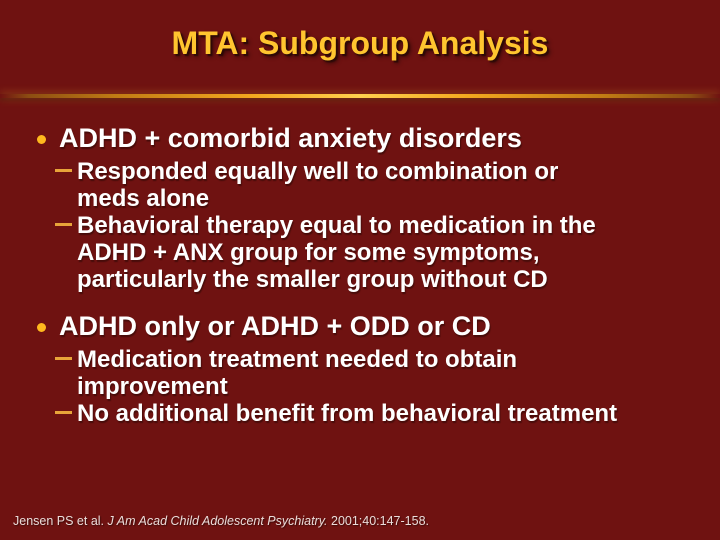  I want to click on sub-bullet-line: ADHD + ANX group for some symptoms,, so click(308, 252).